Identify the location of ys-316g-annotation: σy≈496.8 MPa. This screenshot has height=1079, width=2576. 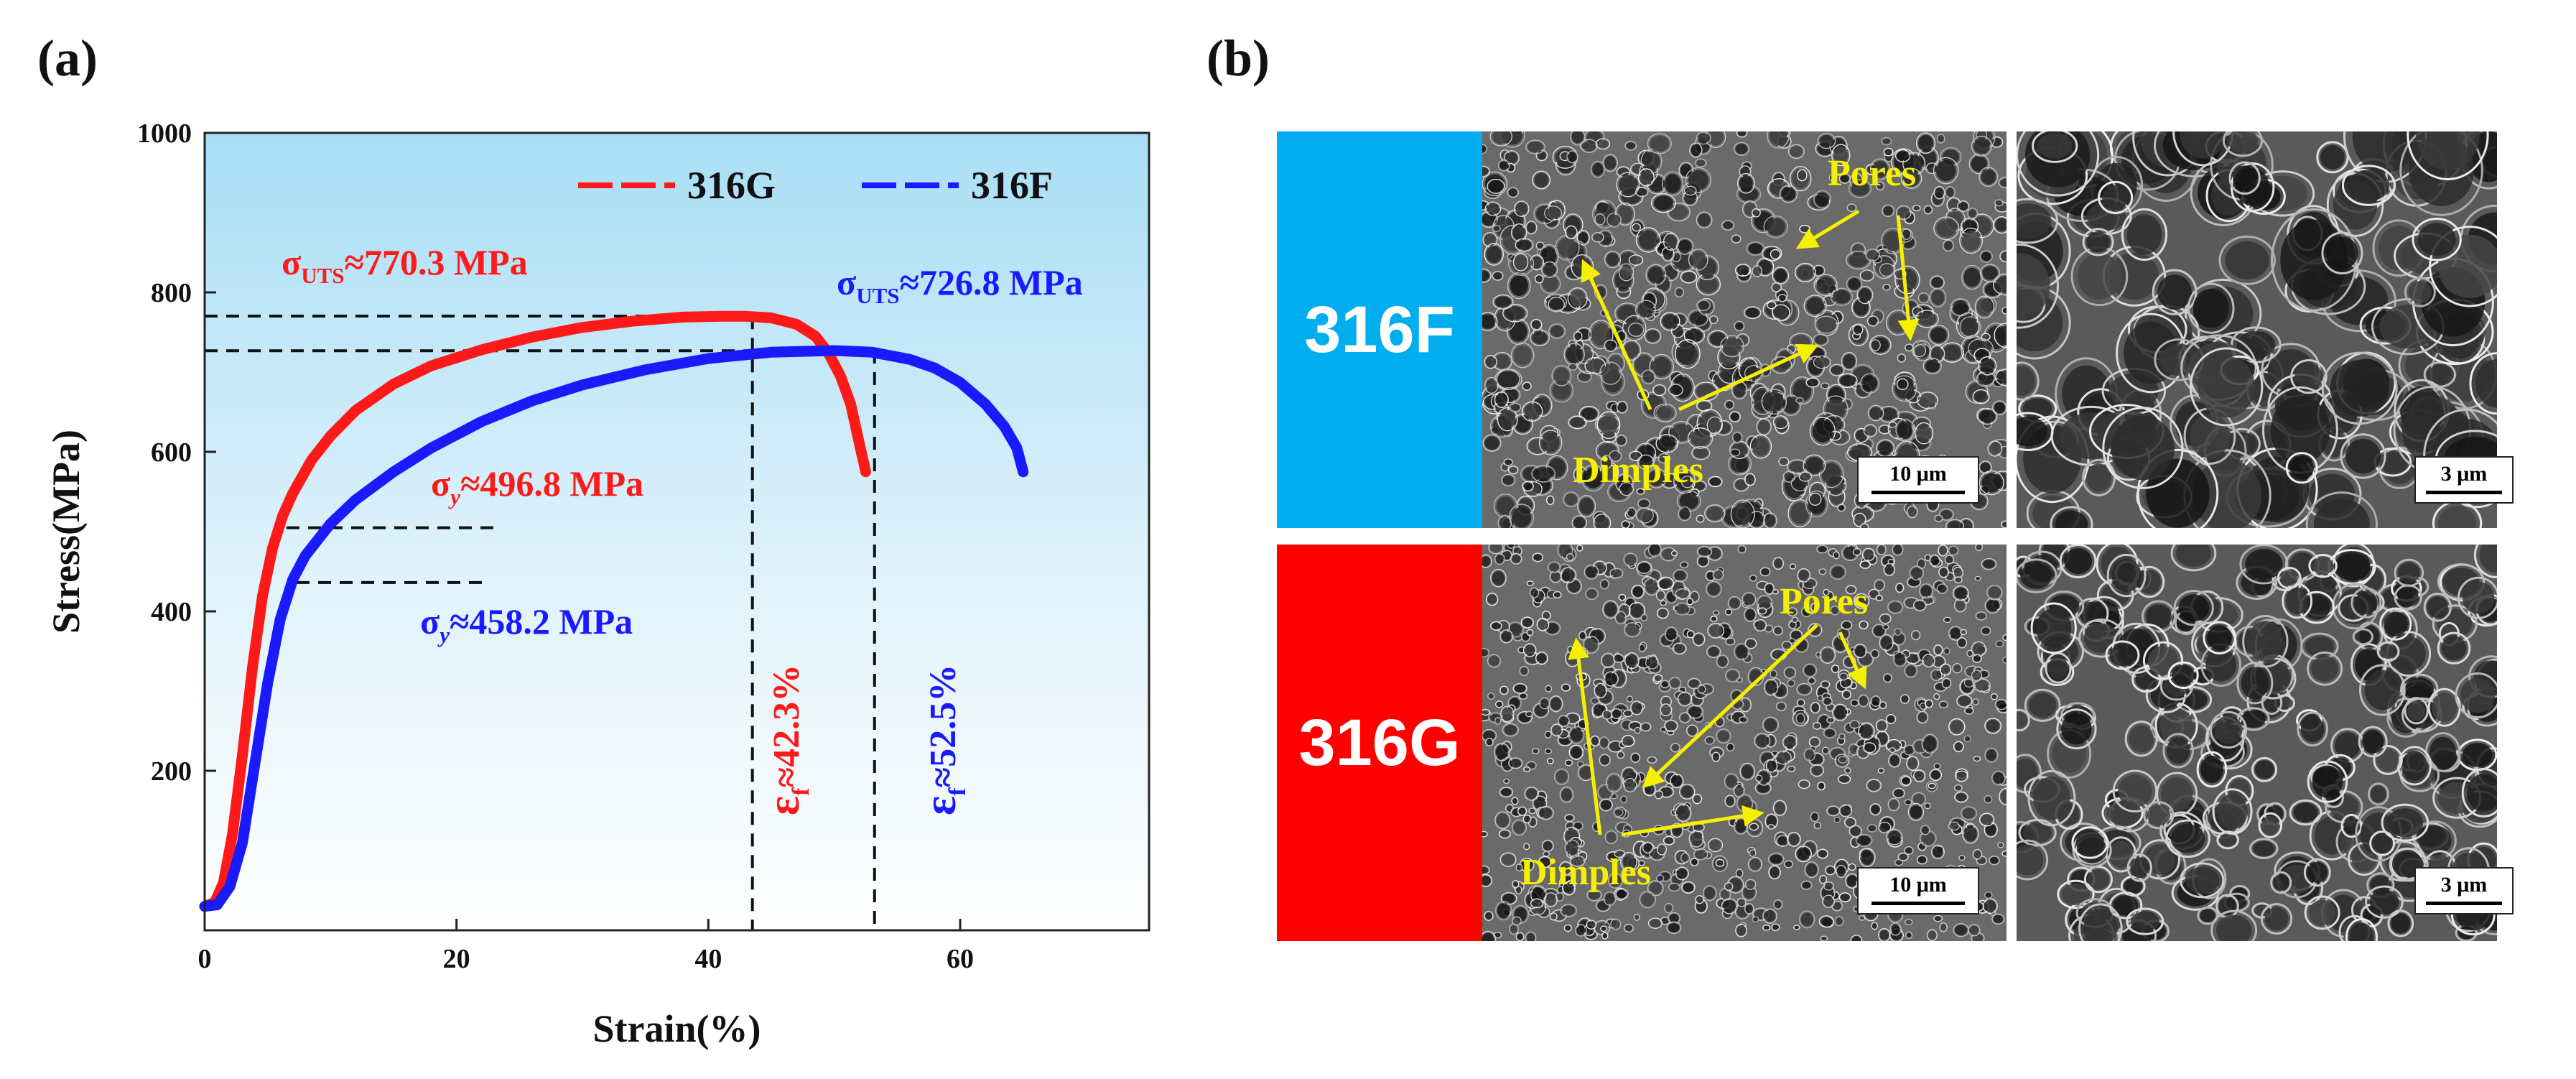
(537, 486).